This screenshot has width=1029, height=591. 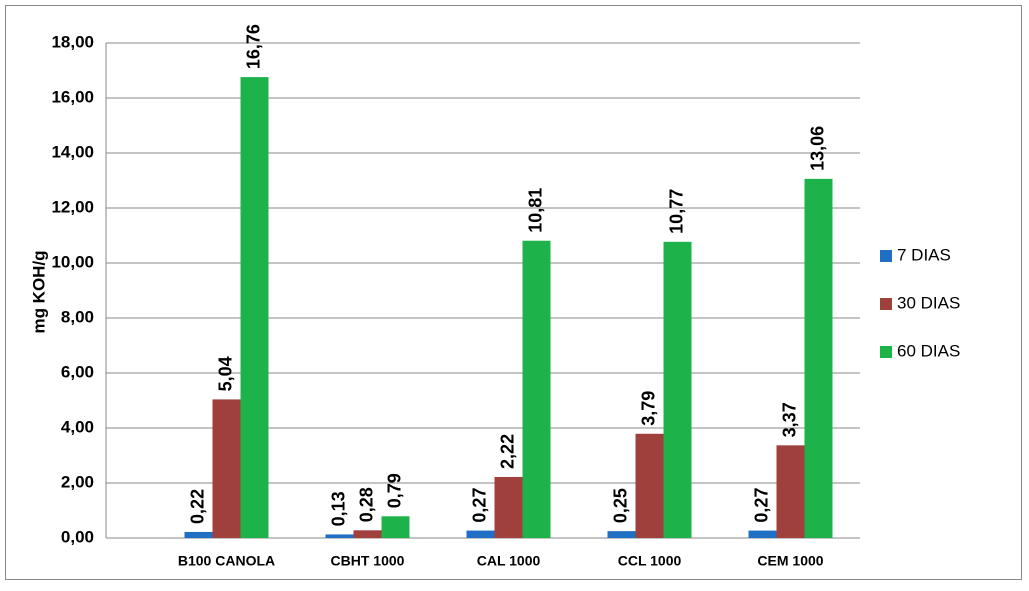 I want to click on x-tick-label: CEM 1000, so click(x=790, y=561).